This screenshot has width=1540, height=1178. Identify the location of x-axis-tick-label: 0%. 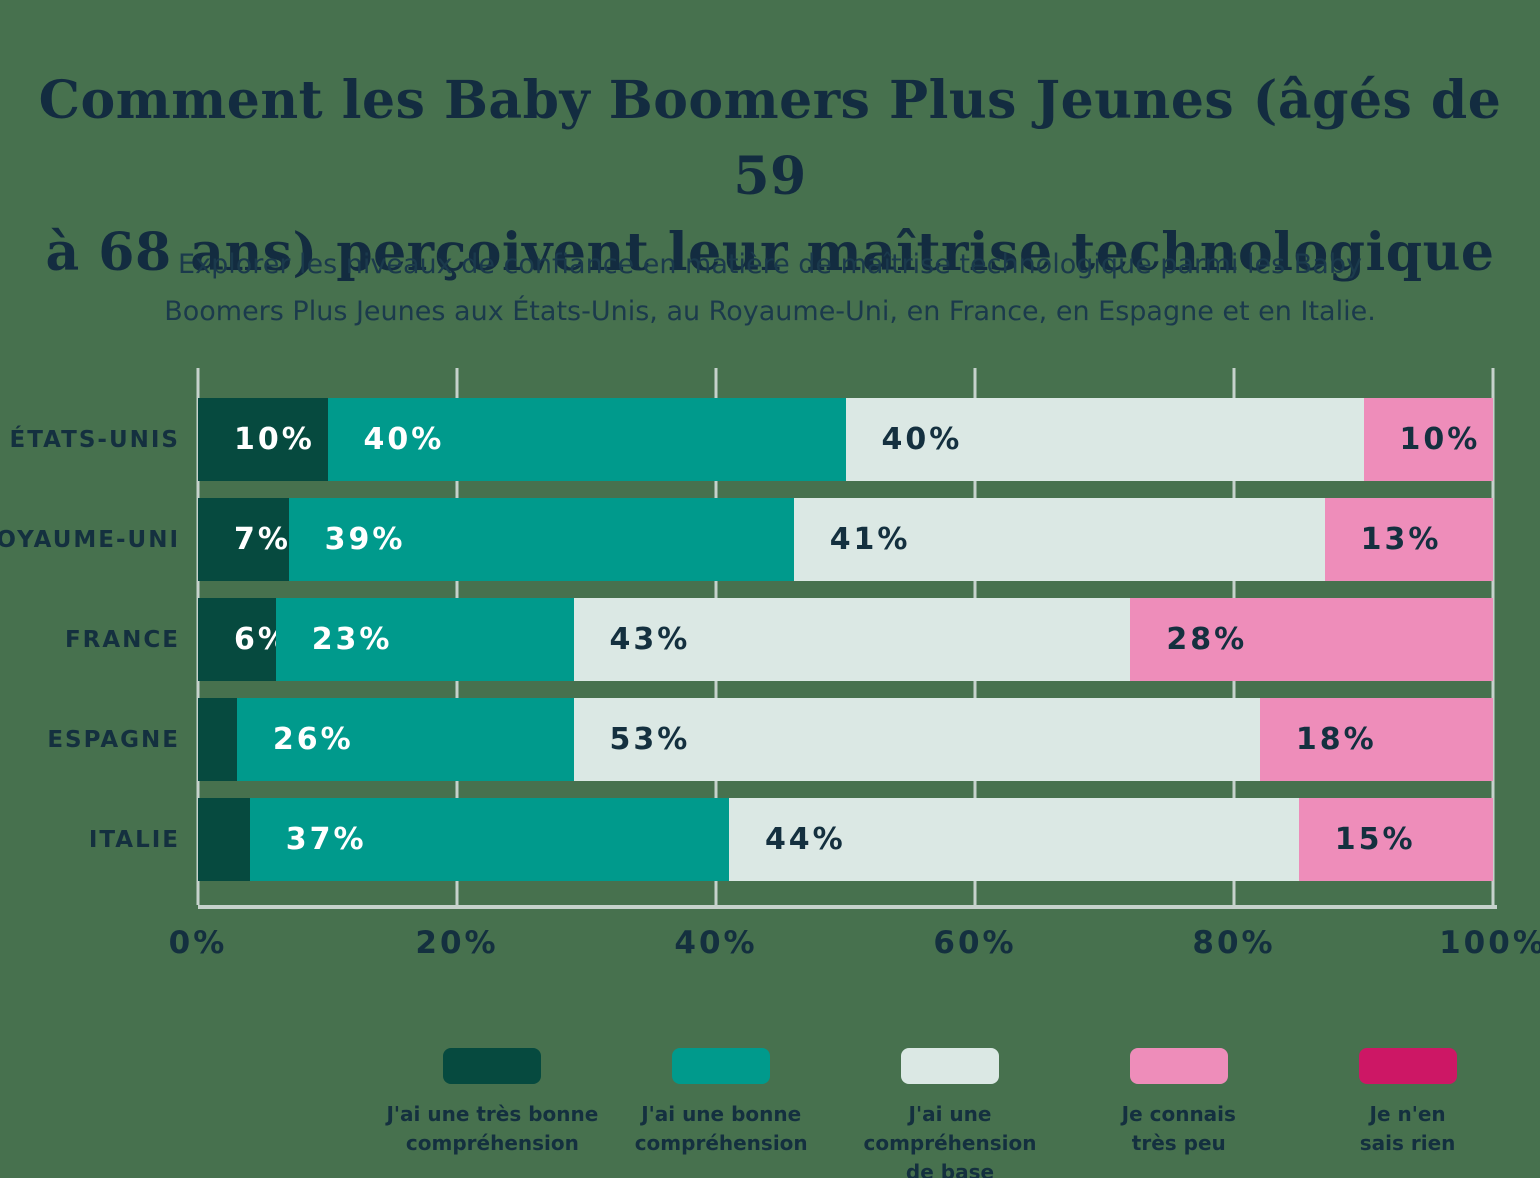
(198, 943).